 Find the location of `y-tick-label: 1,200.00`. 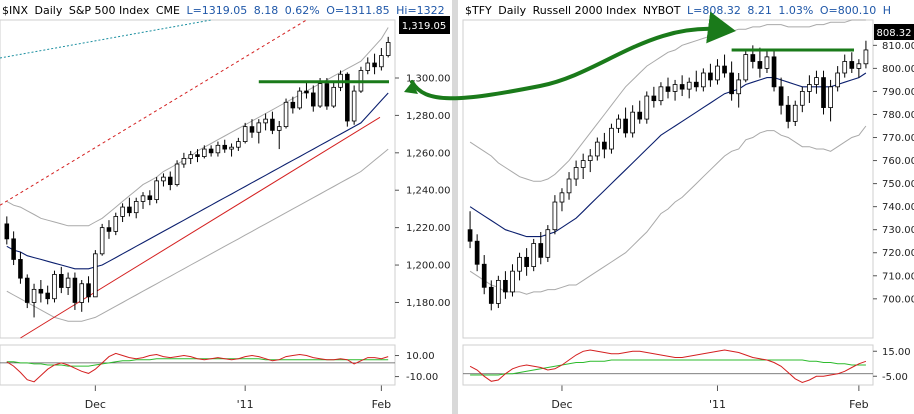

y-tick-label: 1,200.00 is located at coordinates (428, 266).